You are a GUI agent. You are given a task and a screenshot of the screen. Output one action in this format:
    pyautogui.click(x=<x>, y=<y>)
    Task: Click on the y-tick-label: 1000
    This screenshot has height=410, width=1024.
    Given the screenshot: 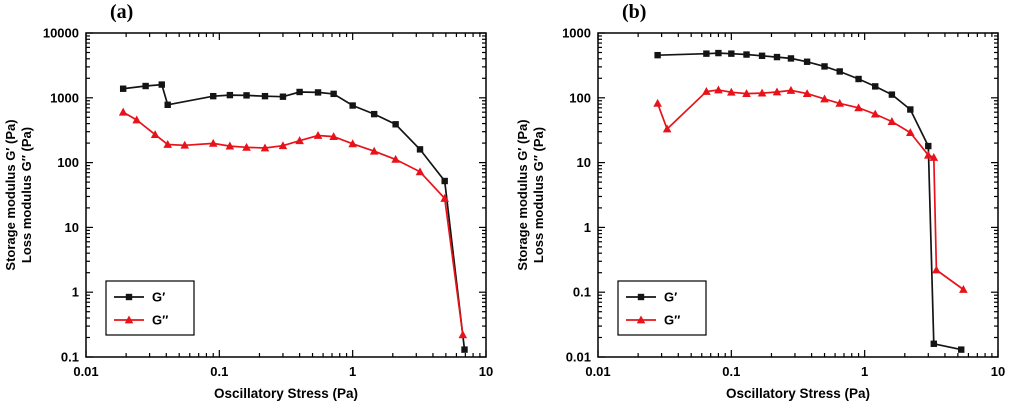 What is the action you would take?
    pyautogui.click(x=576, y=33)
    